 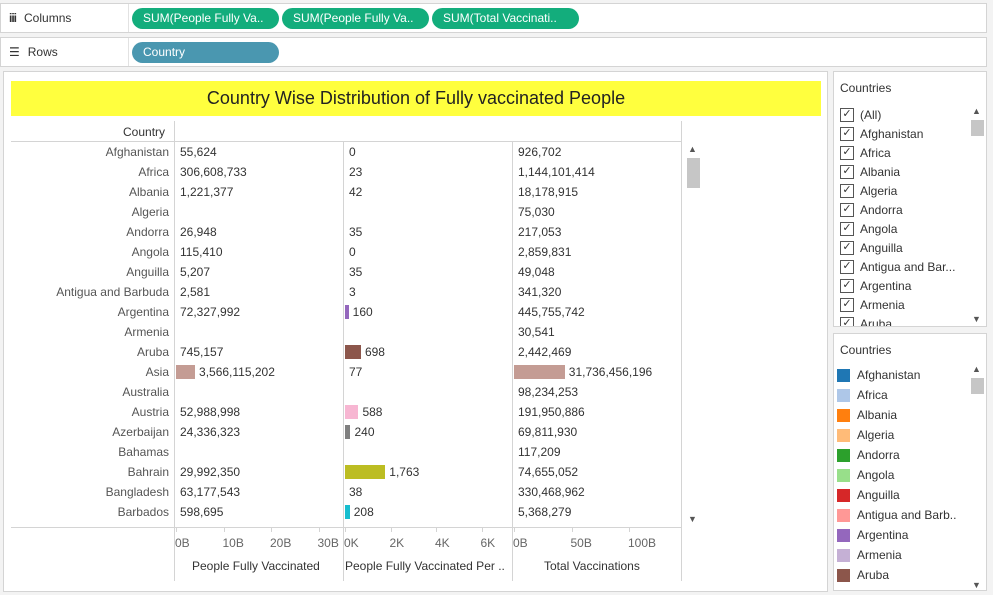 I want to click on filter-item: ✓ Albania, so click(x=870, y=171).